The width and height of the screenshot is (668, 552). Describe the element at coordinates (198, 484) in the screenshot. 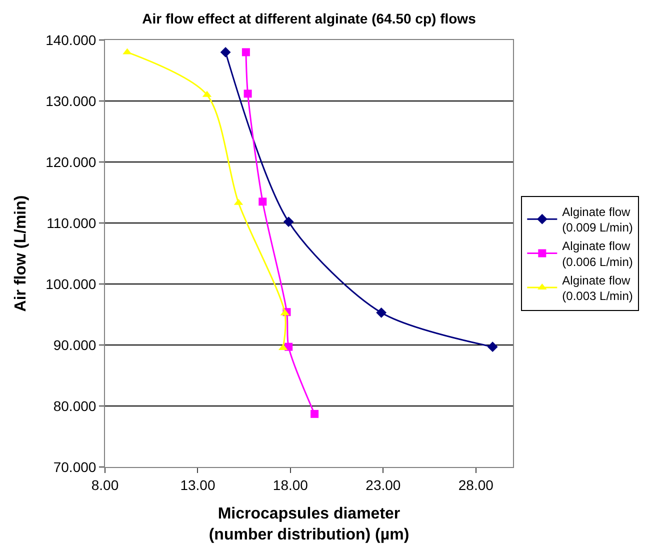

I see `x-tick-label: 13.00` at that location.